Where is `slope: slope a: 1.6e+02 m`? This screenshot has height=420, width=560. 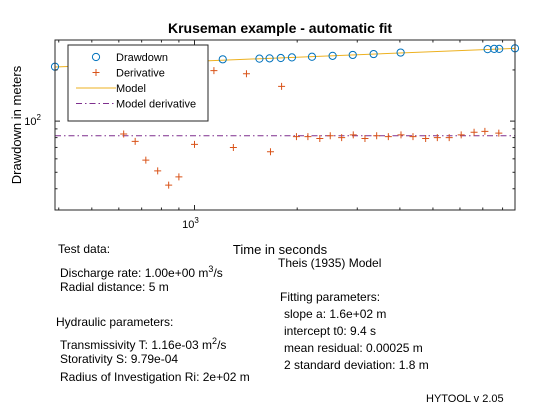 slope: slope a: 1.6e+02 m is located at coordinates (335, 314).